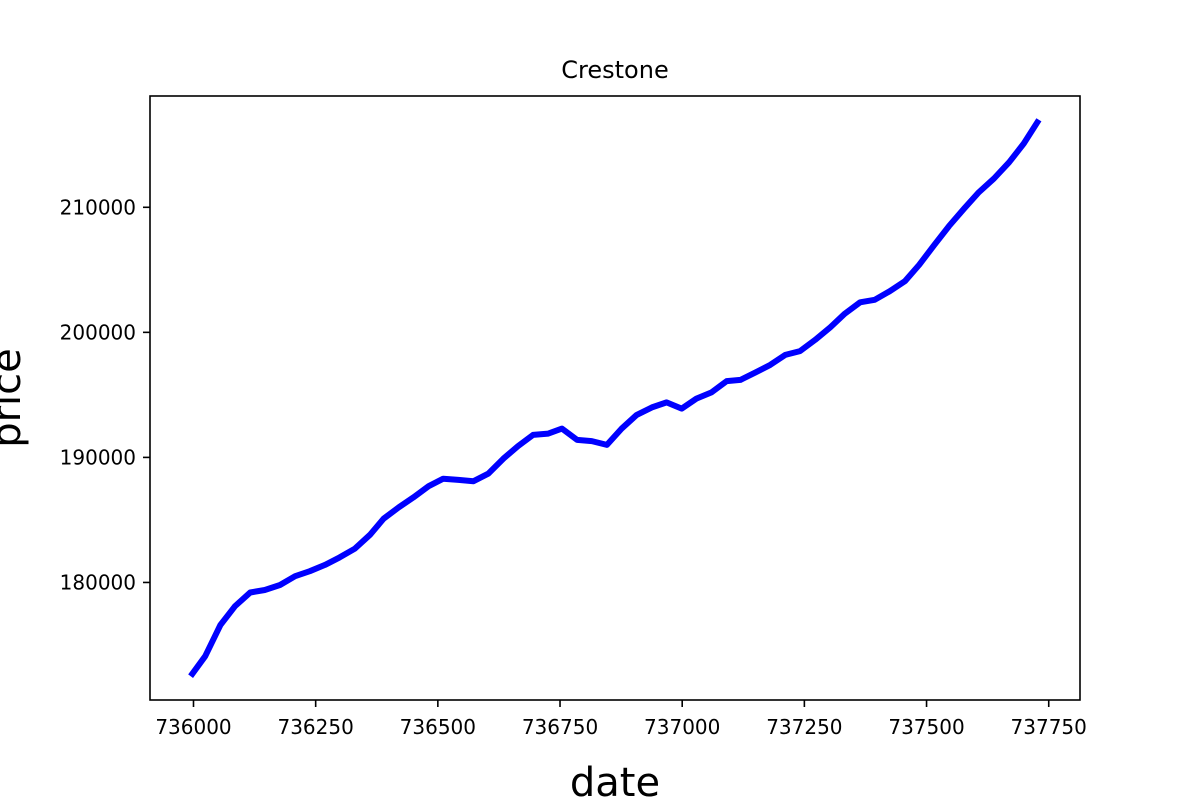  Describe the element at coordinates (438, 727) in the screenshot. I see `x-tick-label: 736500` at that location.